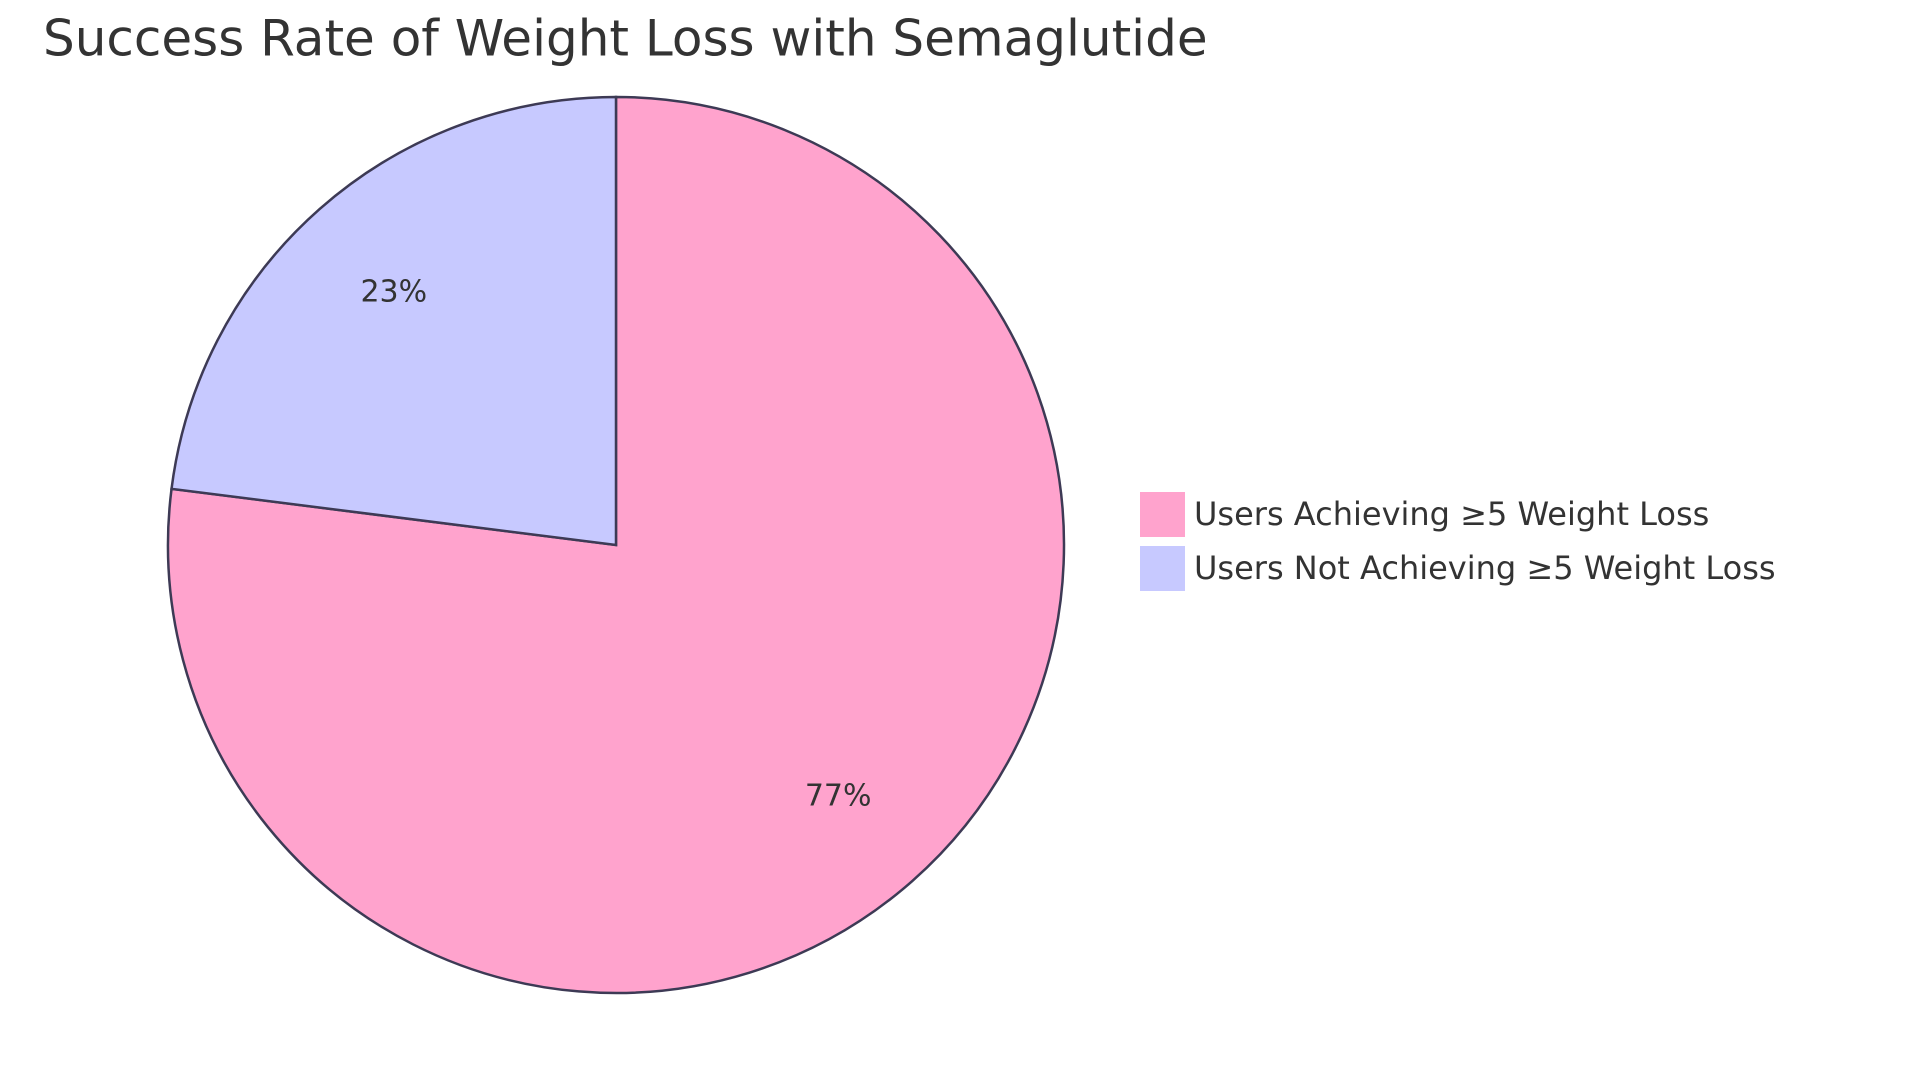  What do you see at coordinates (838, 796) in the screenshot?
I see `slice-label: 77%` at bounding box center [838, 796].